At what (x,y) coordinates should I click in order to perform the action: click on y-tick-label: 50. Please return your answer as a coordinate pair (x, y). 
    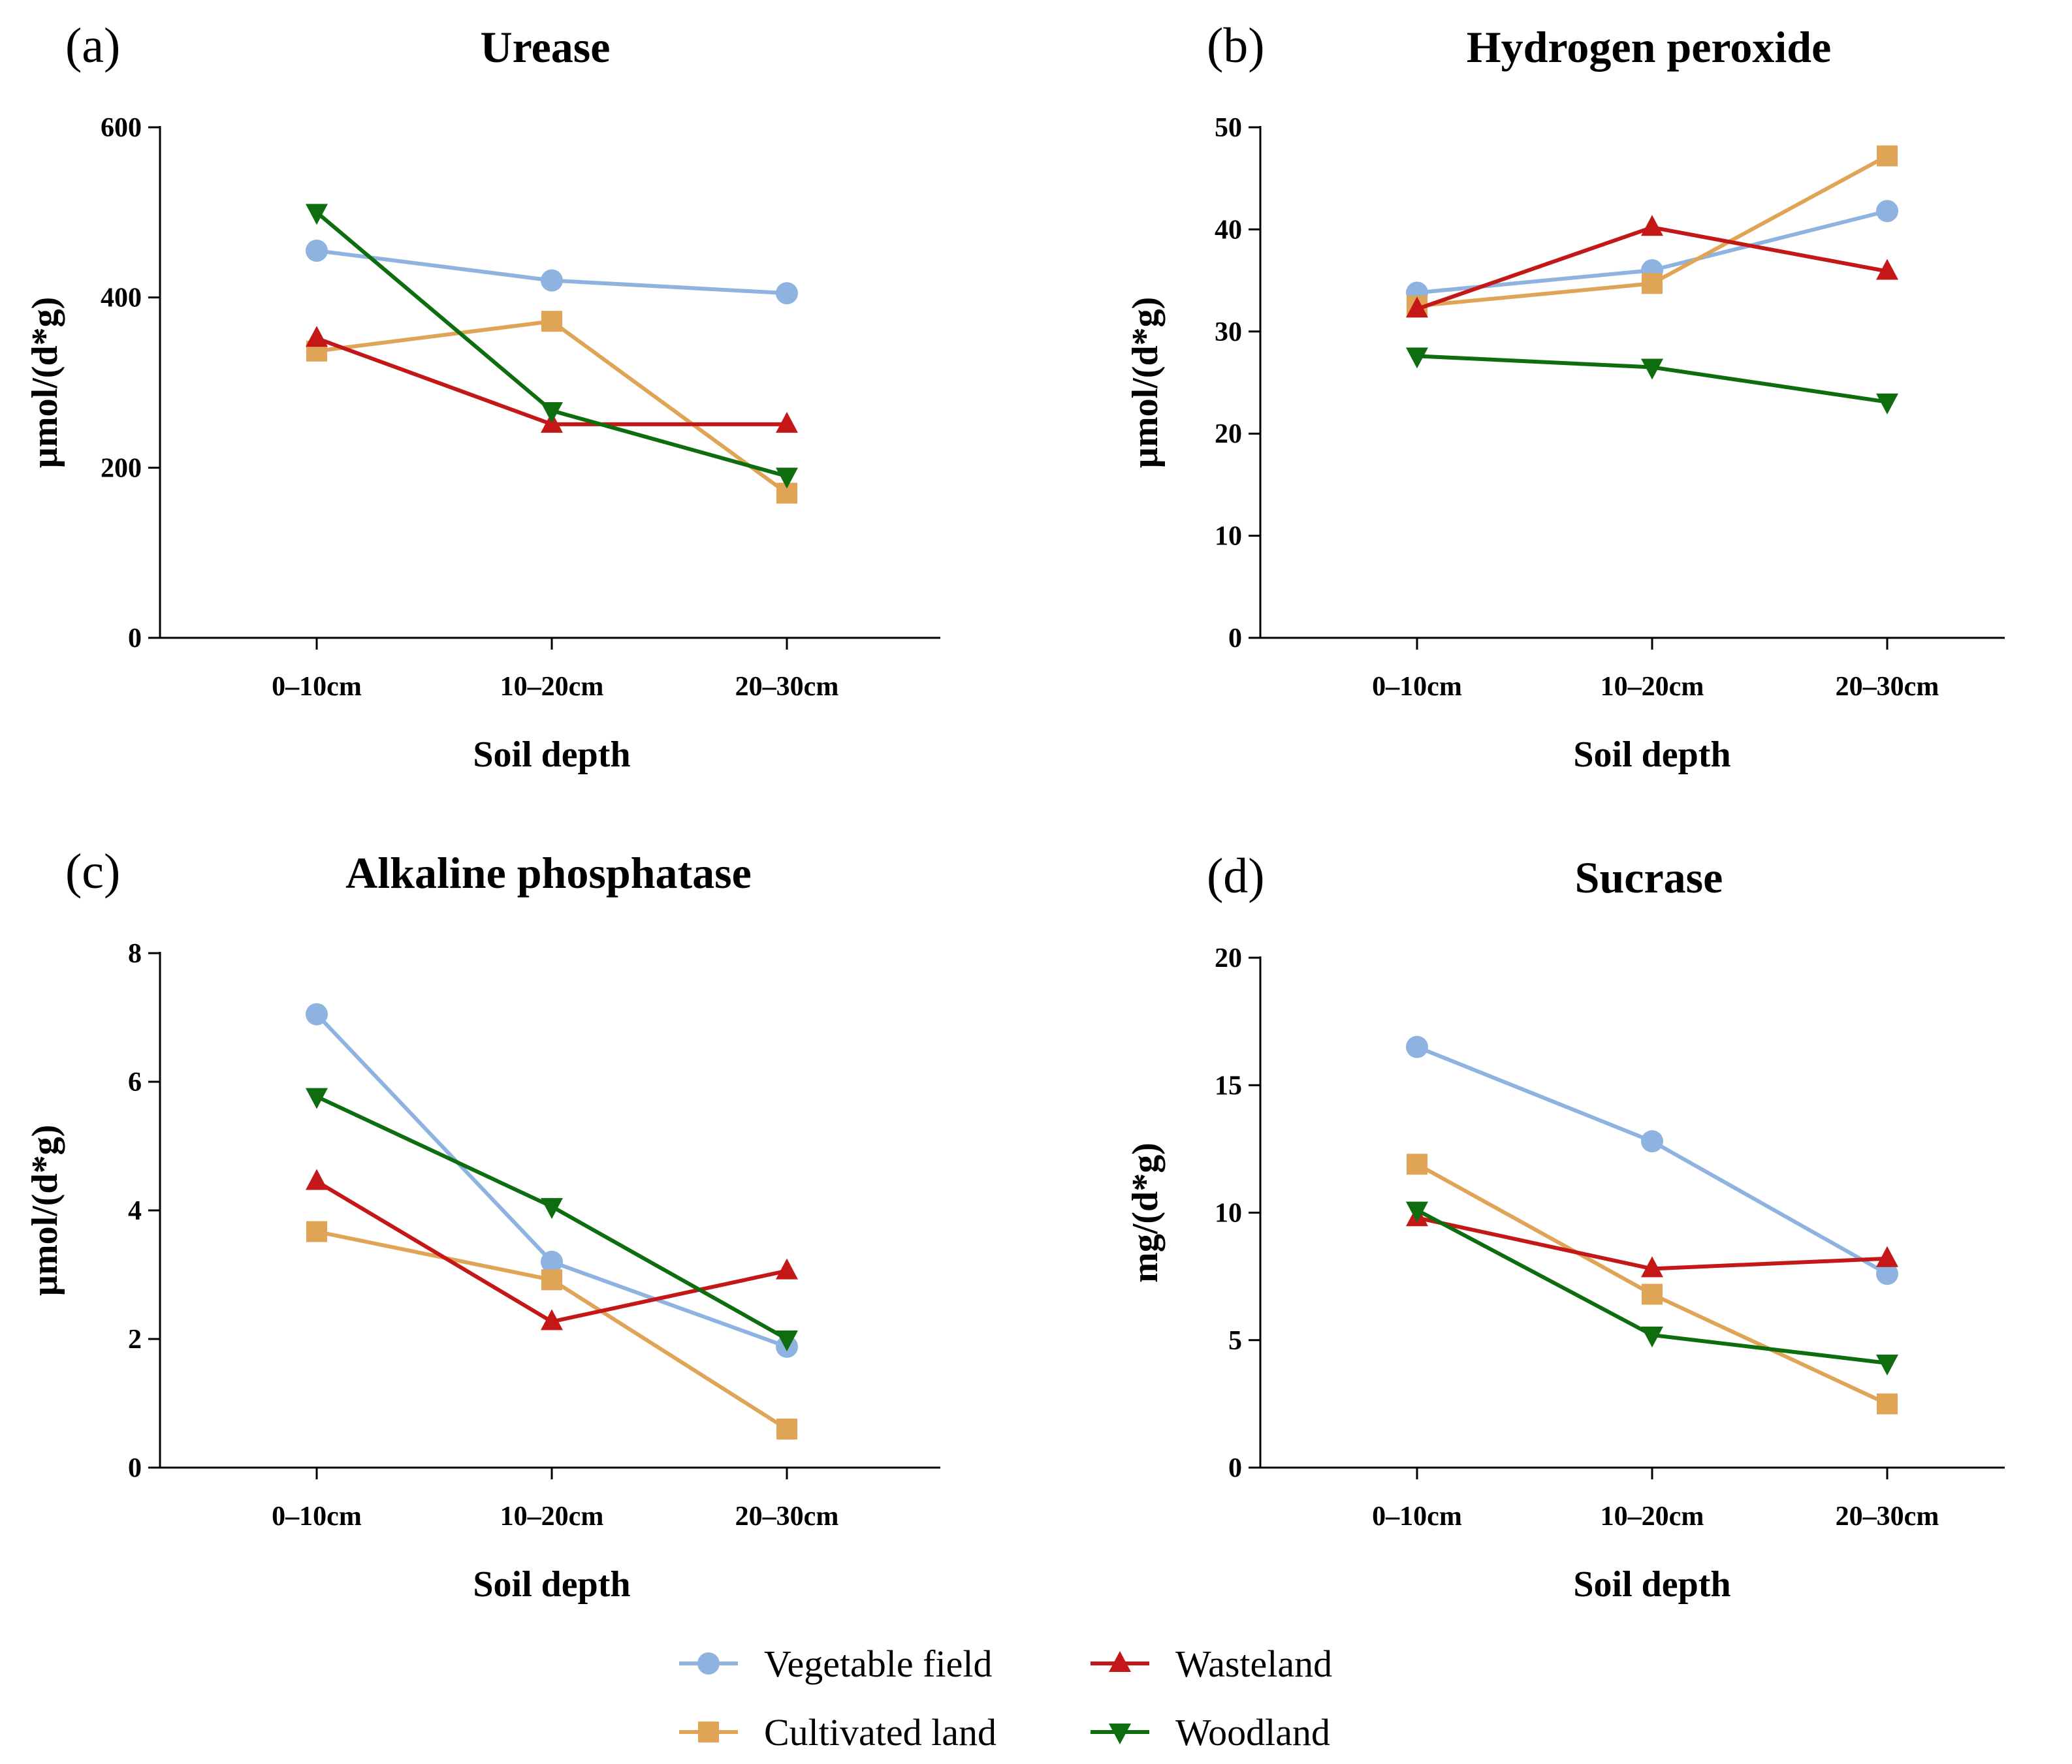
    Looking at the image, I should click on (1228, 128).